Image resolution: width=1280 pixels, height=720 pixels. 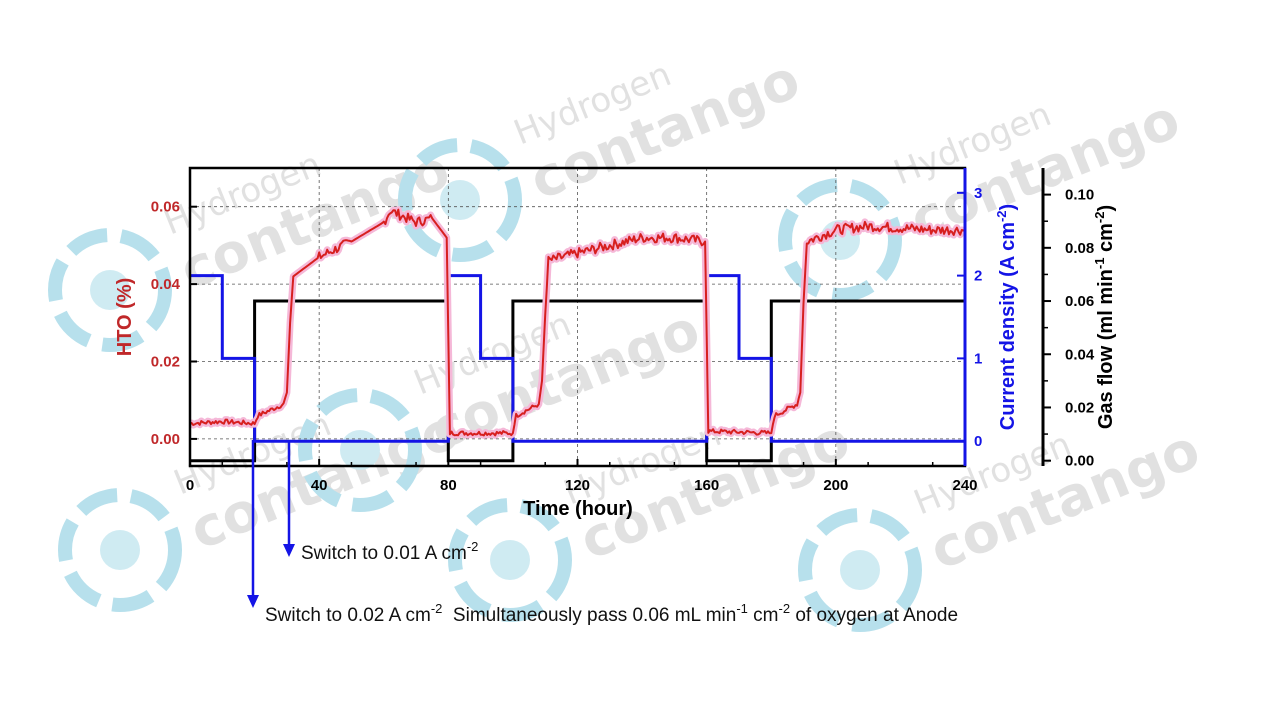 What do you see at coordinates (448, 485) in the screenshot?
I see `x-tick-label: 80` at bounding box center [448, 485].